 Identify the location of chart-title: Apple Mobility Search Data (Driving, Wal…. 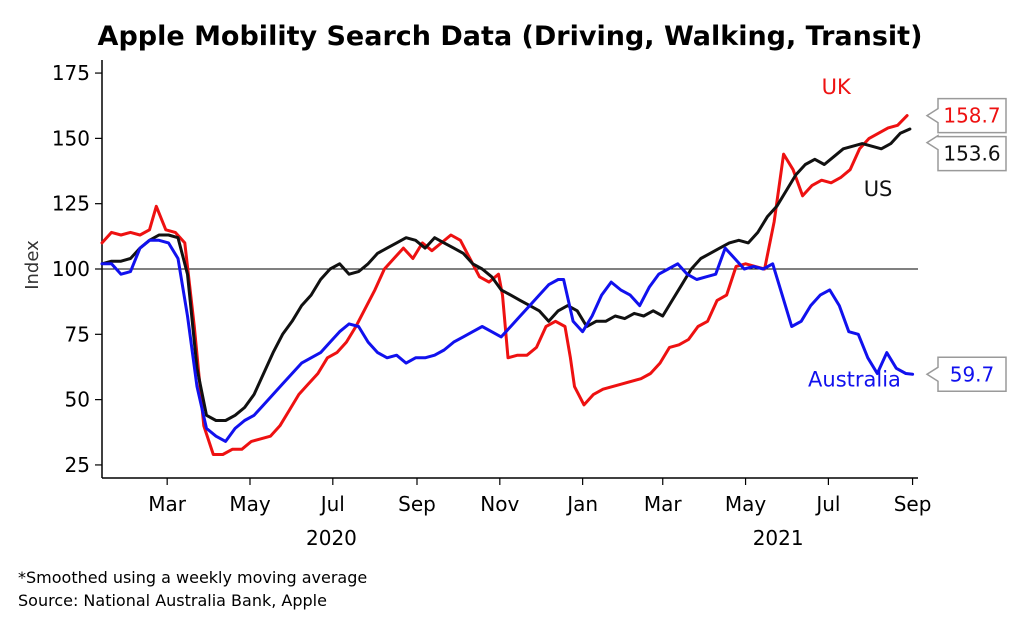
(510, 36).